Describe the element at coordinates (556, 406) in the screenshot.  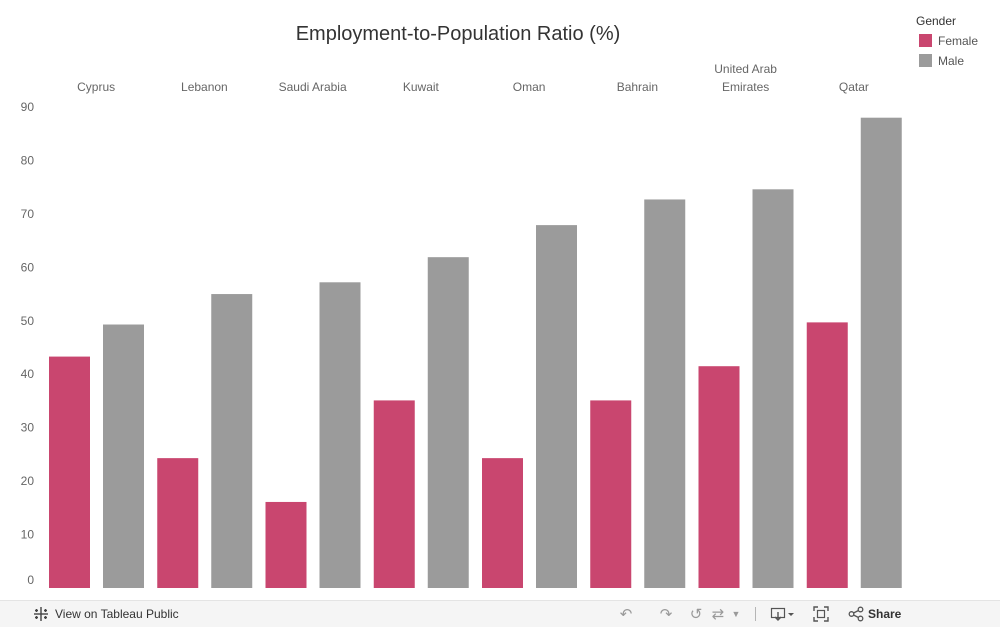
I see `bar-male-oman` at that location.